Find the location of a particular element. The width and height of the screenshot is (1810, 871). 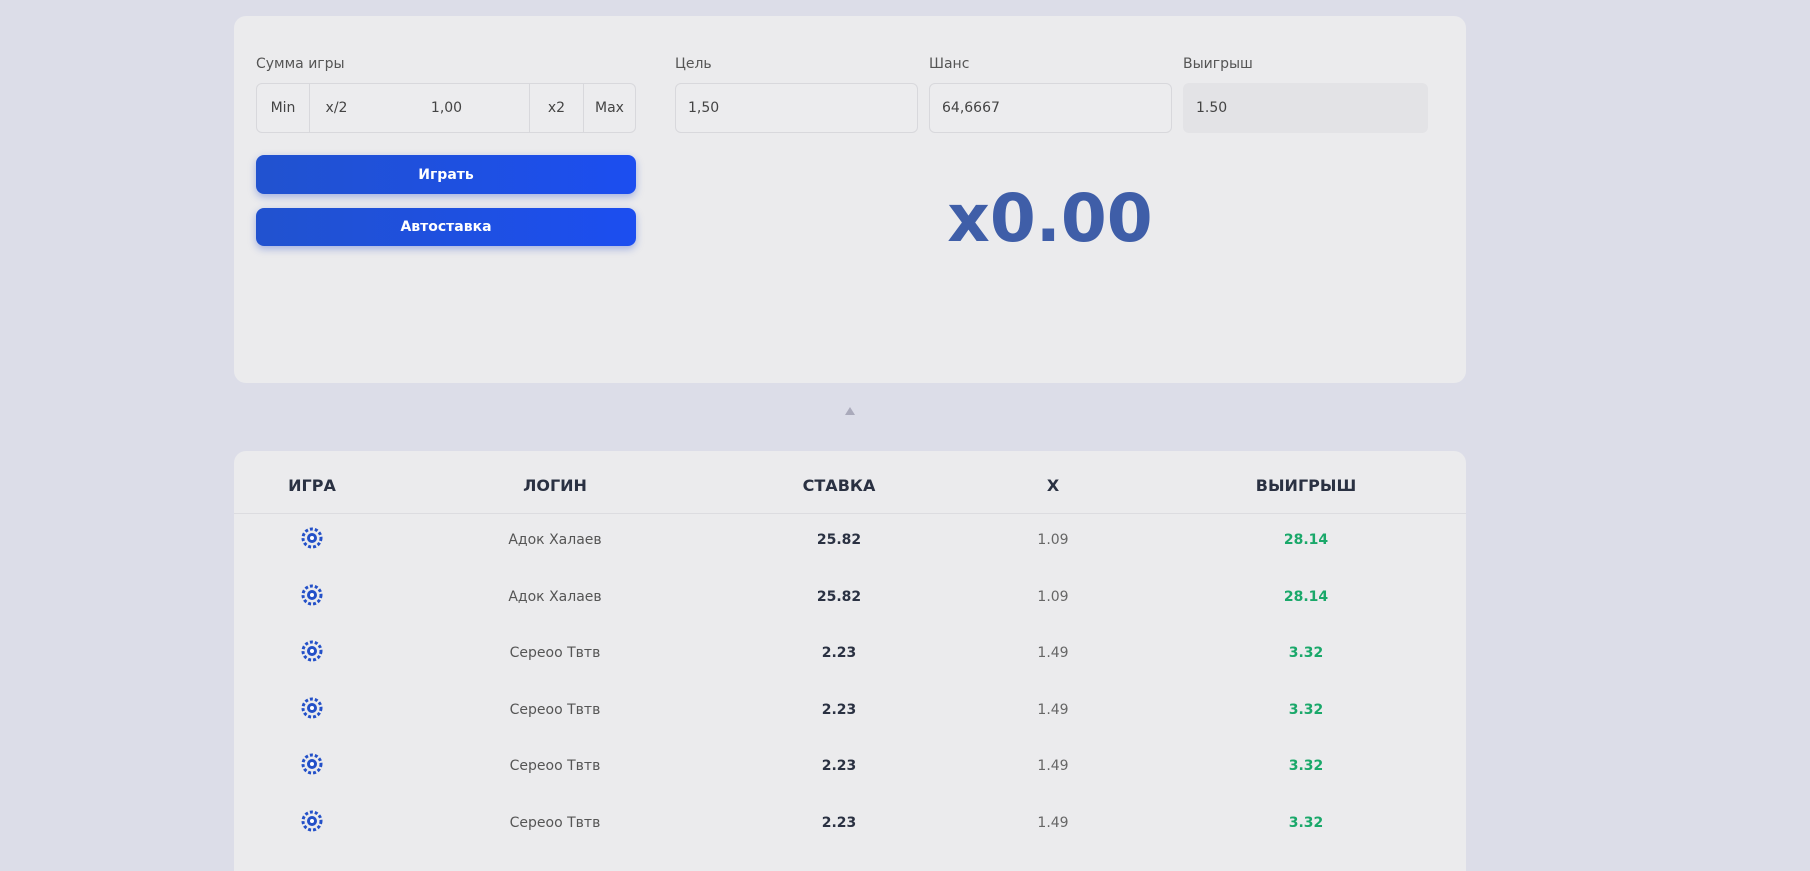

target-input: 1,50 is located at coordinates (796, 108).